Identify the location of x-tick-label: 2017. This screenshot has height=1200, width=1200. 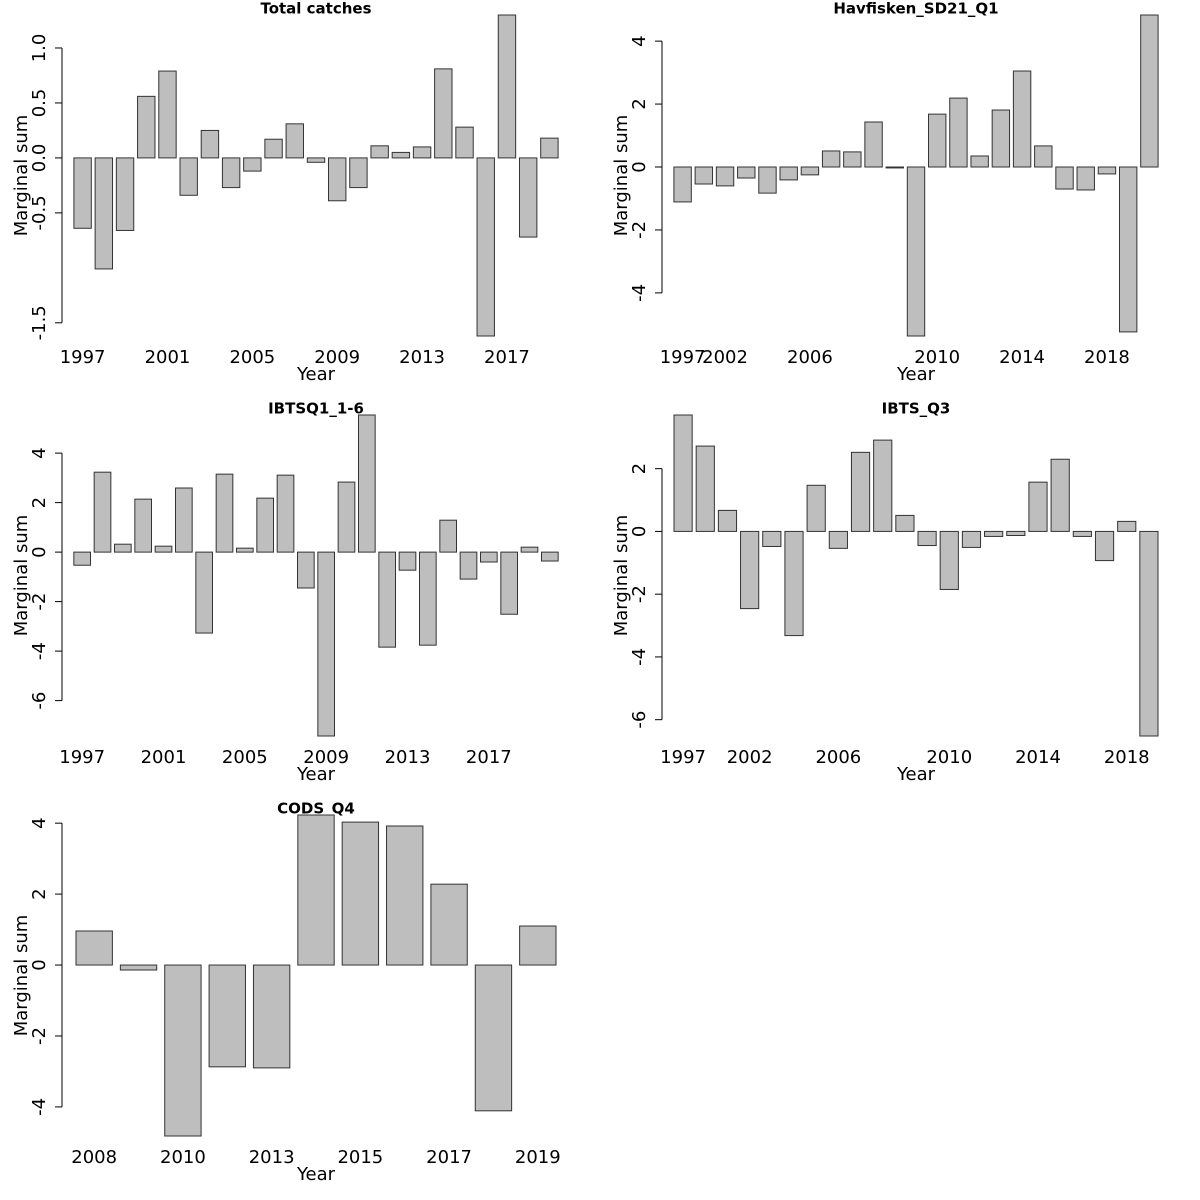
(449, 1157).